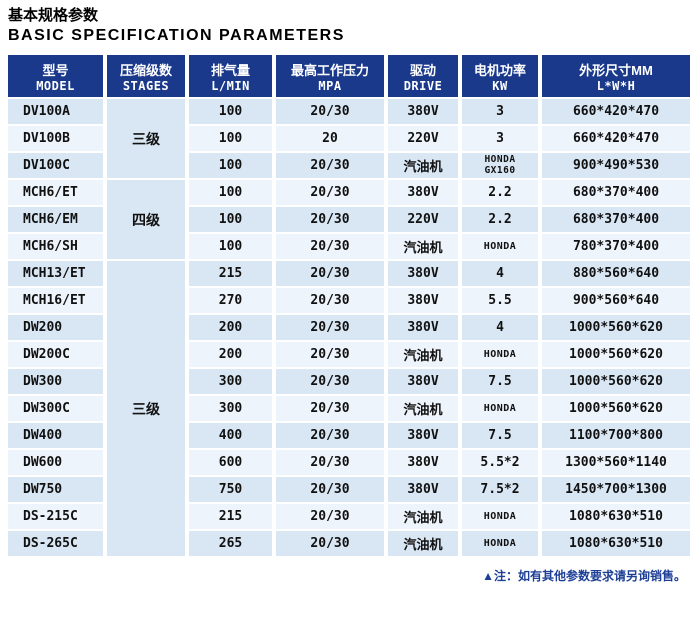 The height and width of the screenshot is (626, 698). I want to click on column-header-en: STAGES, so click(146, 85).